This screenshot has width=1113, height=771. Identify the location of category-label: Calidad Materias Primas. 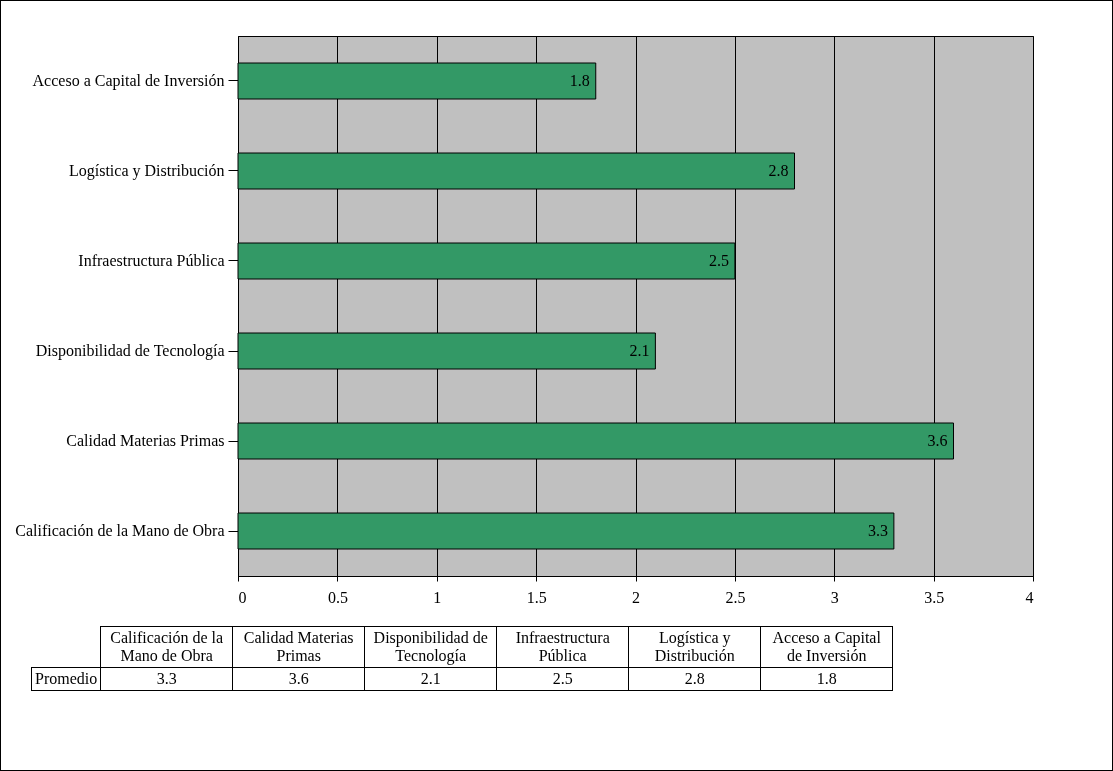
(298, 647).